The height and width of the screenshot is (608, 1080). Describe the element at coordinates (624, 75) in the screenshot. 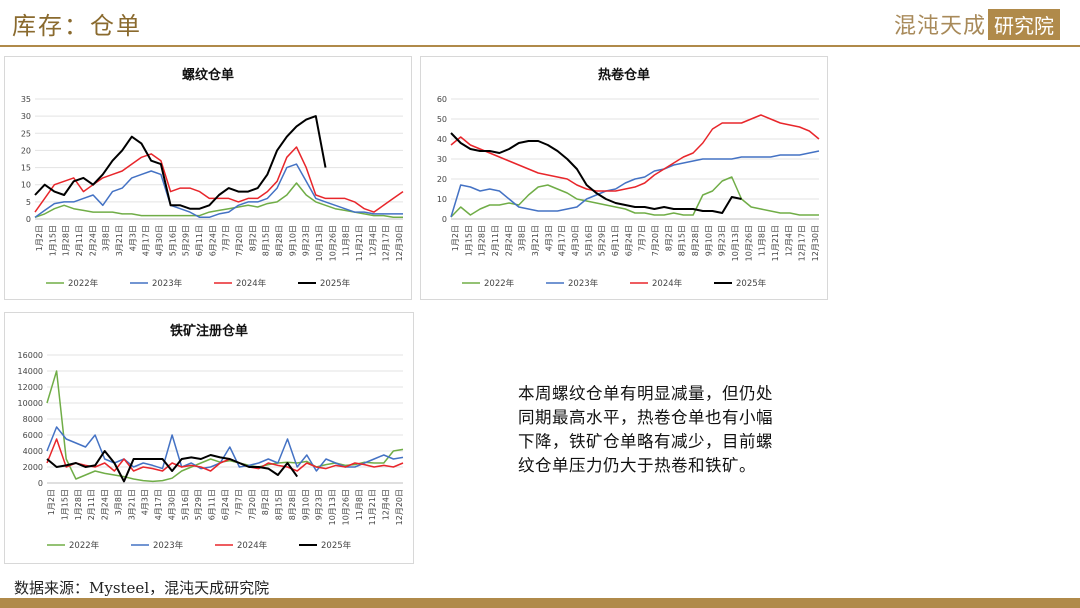

I see `chart-title: 热卷仓单` at that location.